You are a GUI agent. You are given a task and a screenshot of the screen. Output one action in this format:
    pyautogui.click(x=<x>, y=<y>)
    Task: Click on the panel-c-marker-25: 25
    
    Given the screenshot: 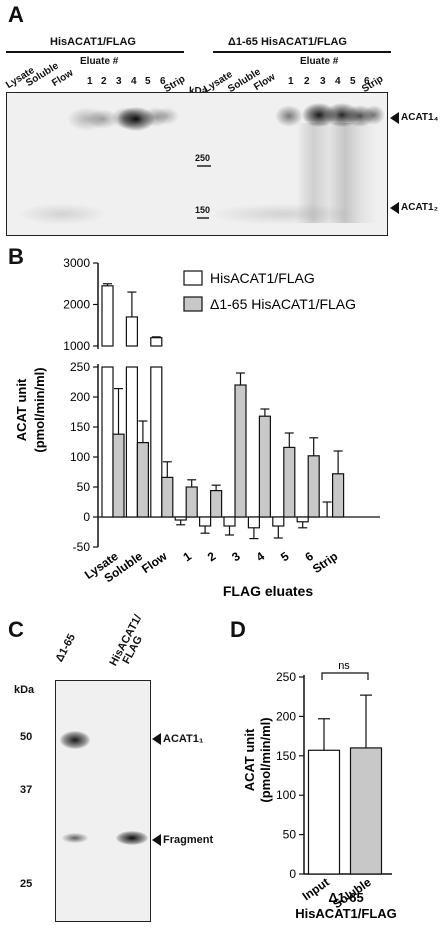 What is the action you would take?
    pyautogui.click(x=26, y=884)
    